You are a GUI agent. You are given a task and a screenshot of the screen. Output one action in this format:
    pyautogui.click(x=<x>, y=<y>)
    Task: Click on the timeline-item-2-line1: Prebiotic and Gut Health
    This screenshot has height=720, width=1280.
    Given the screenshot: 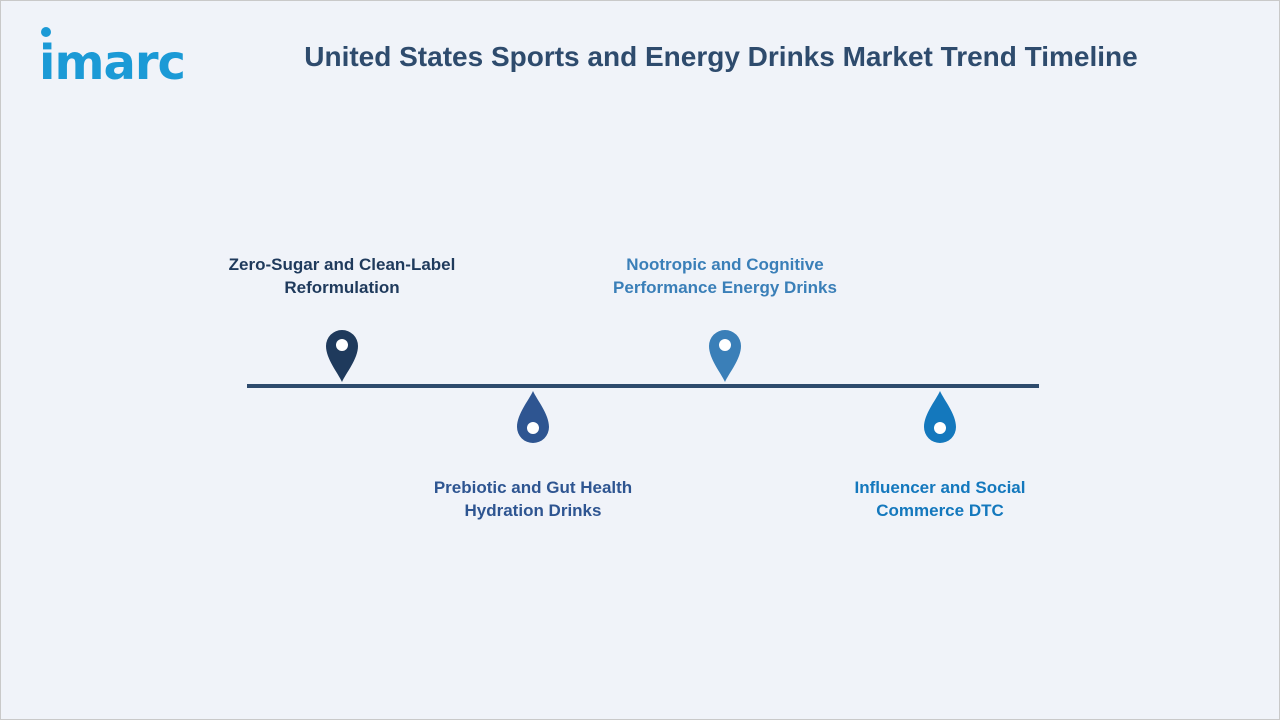 What is the action you would take?
    pyautogui.click(x=533, y=487)
    